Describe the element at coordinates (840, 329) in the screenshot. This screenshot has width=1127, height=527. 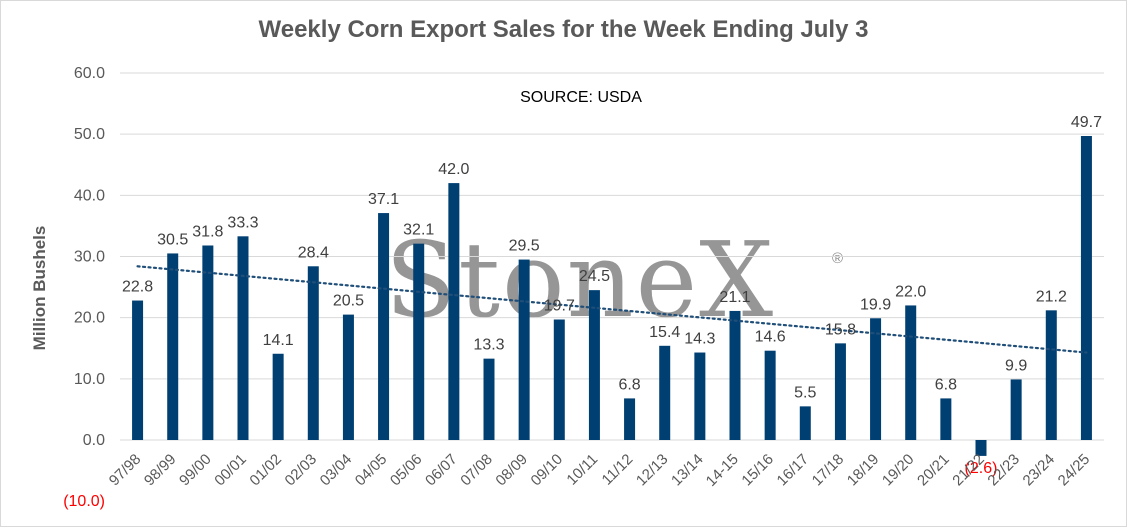
I see `data-label: 15.8` at that location.